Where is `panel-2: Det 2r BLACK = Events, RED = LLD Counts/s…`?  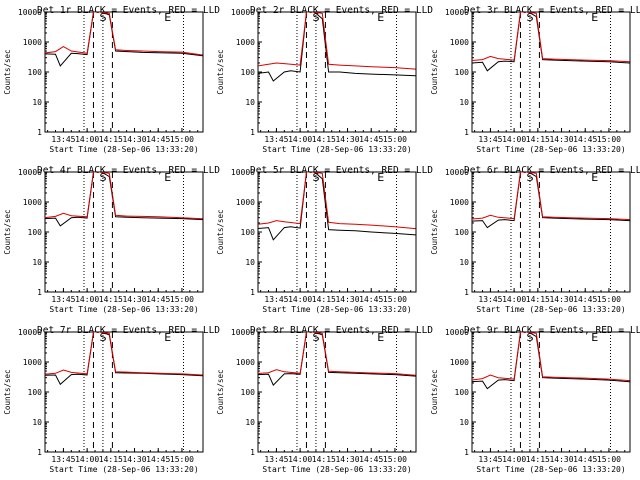
panel-2: Det 2r BLACK = Events, RED = LLD Counts/s… is located at coordinates (324, 79).